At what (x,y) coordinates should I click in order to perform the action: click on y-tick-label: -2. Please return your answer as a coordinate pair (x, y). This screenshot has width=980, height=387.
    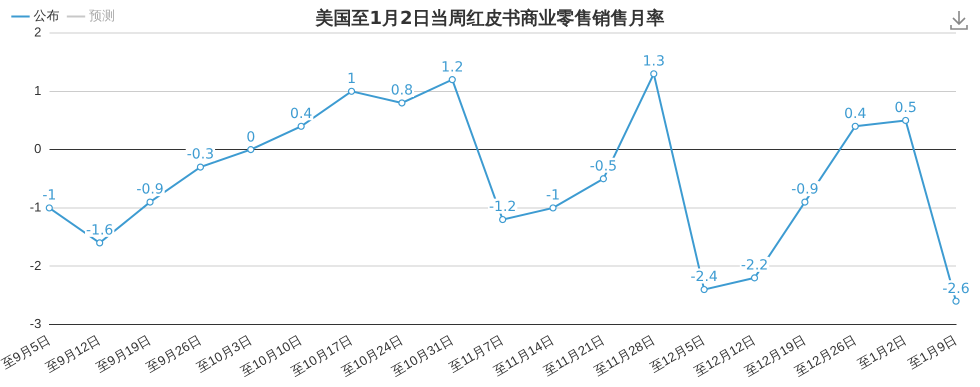
    Looking at the image, I should click on (36, 265).